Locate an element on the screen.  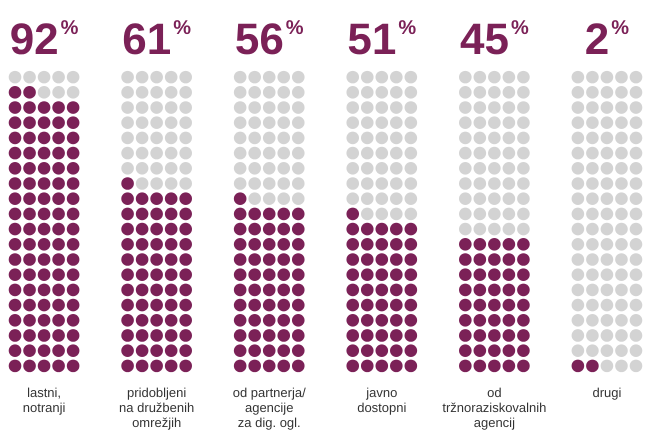
data-label: 61% is located at coordinates (157, 39).